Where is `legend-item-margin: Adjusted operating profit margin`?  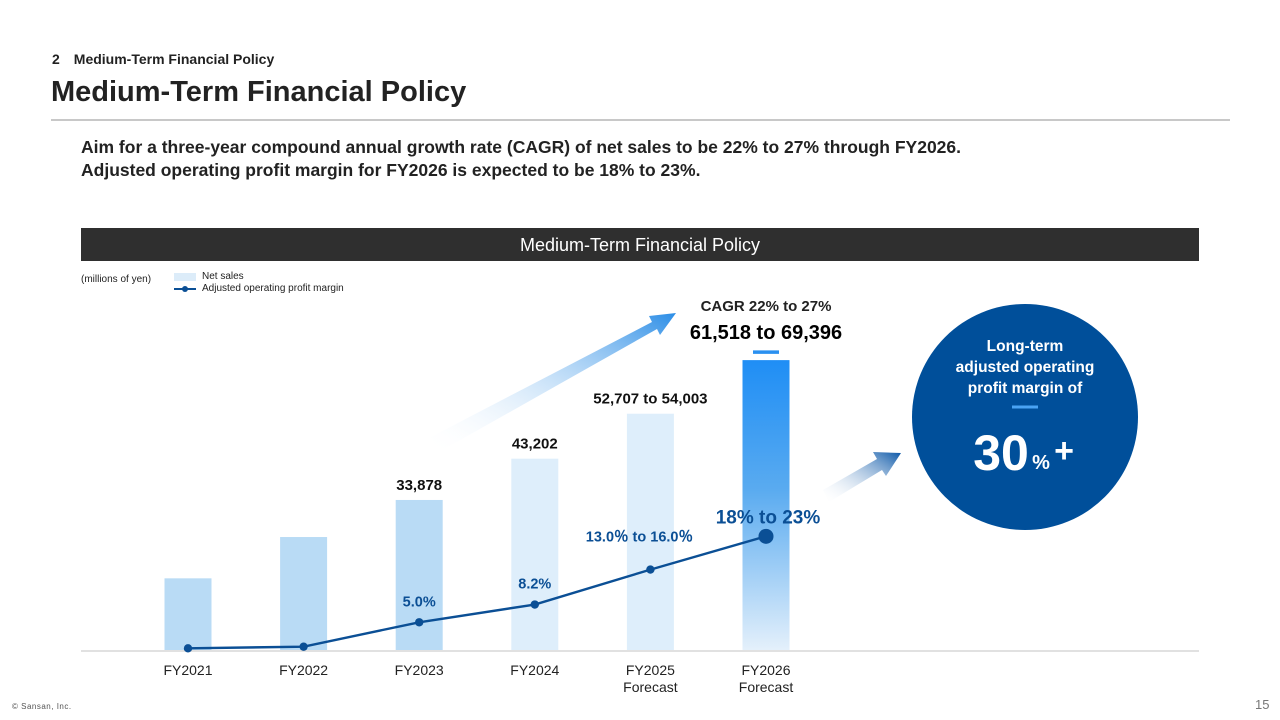 legend-item-margin: Adjusted operating profit margin is located at coordinates (259, 288).